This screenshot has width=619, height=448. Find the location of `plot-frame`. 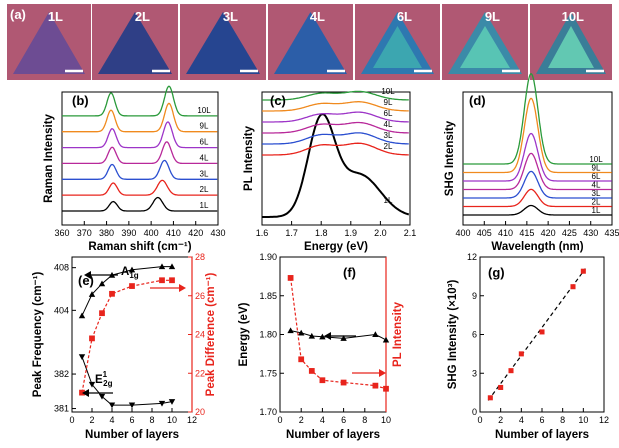

plot-frame is located at coordinates (336, 158).